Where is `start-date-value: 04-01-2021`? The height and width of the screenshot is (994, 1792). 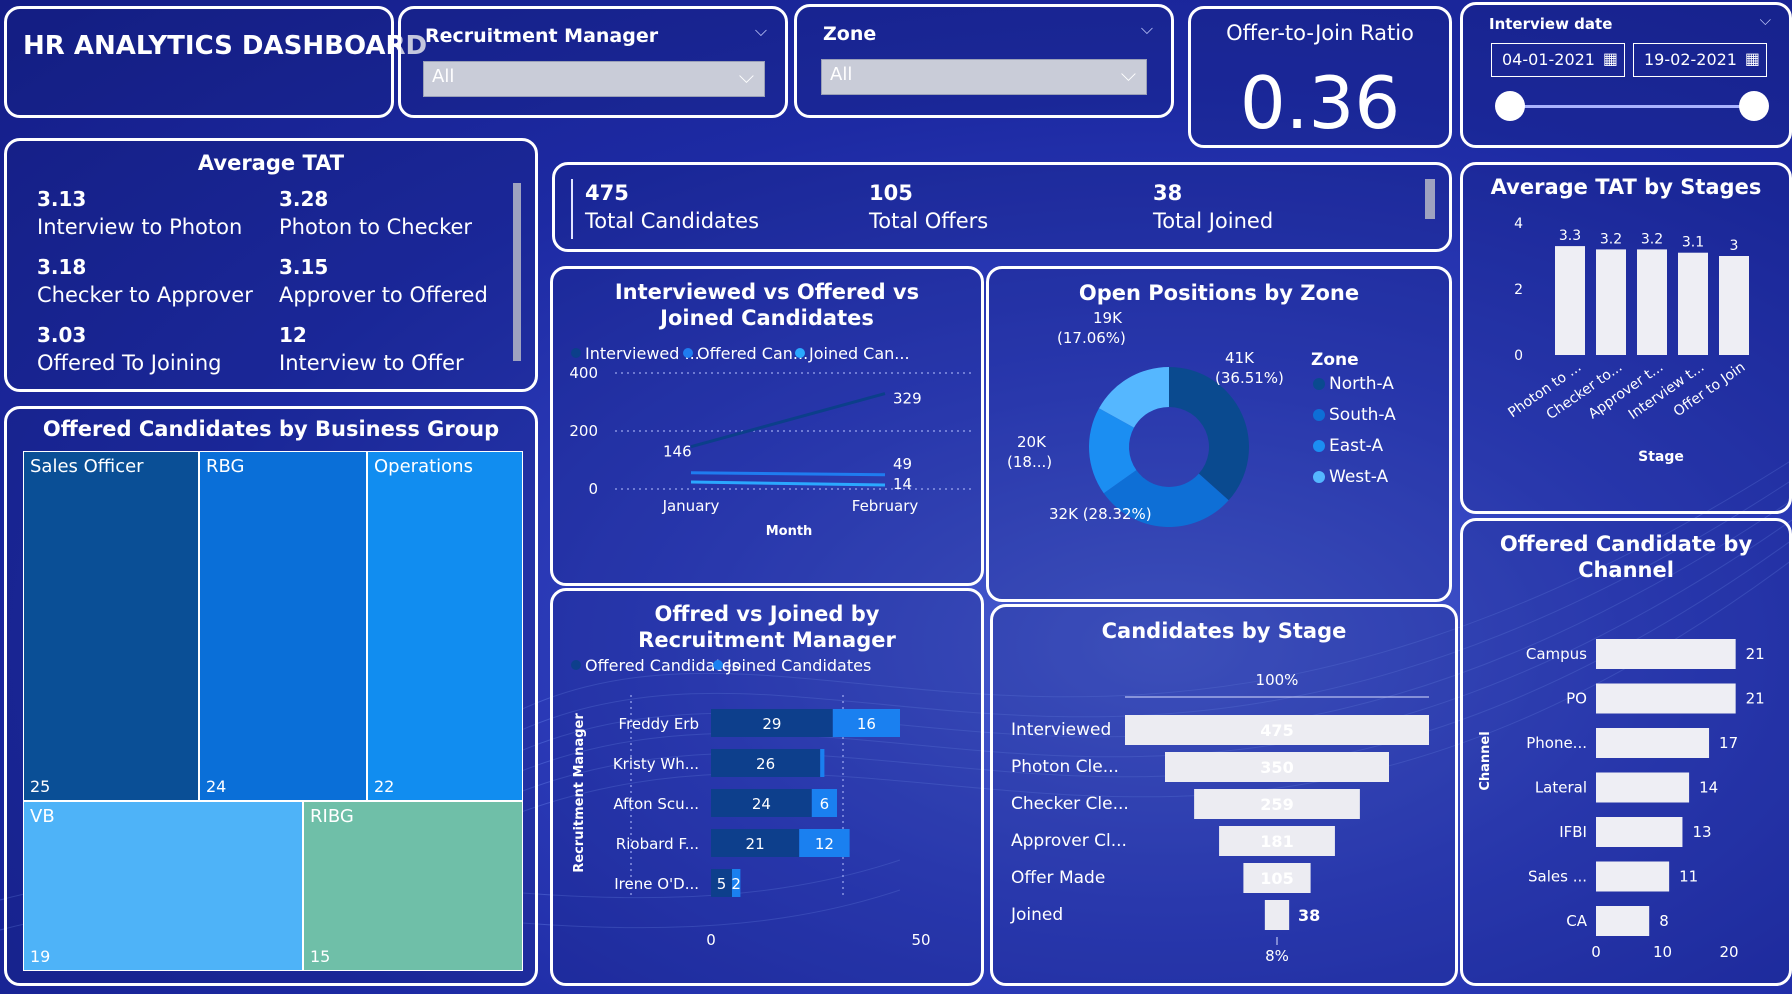 start-date-value: 04-01-2021 is located at coordinates (1548, 59).